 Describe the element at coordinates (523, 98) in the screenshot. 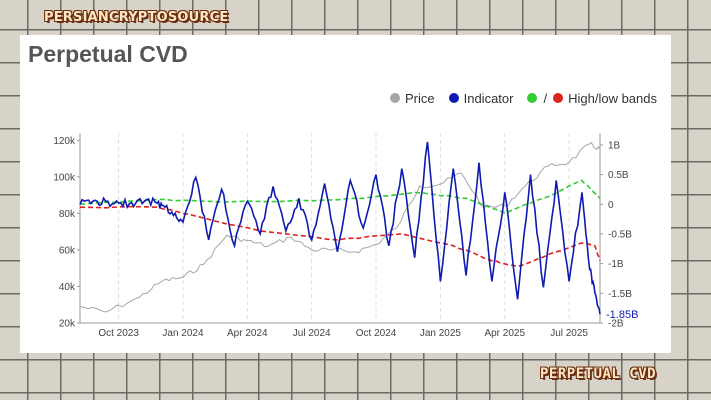

I see `legend: Price Indicator / High/low bands` at that location.